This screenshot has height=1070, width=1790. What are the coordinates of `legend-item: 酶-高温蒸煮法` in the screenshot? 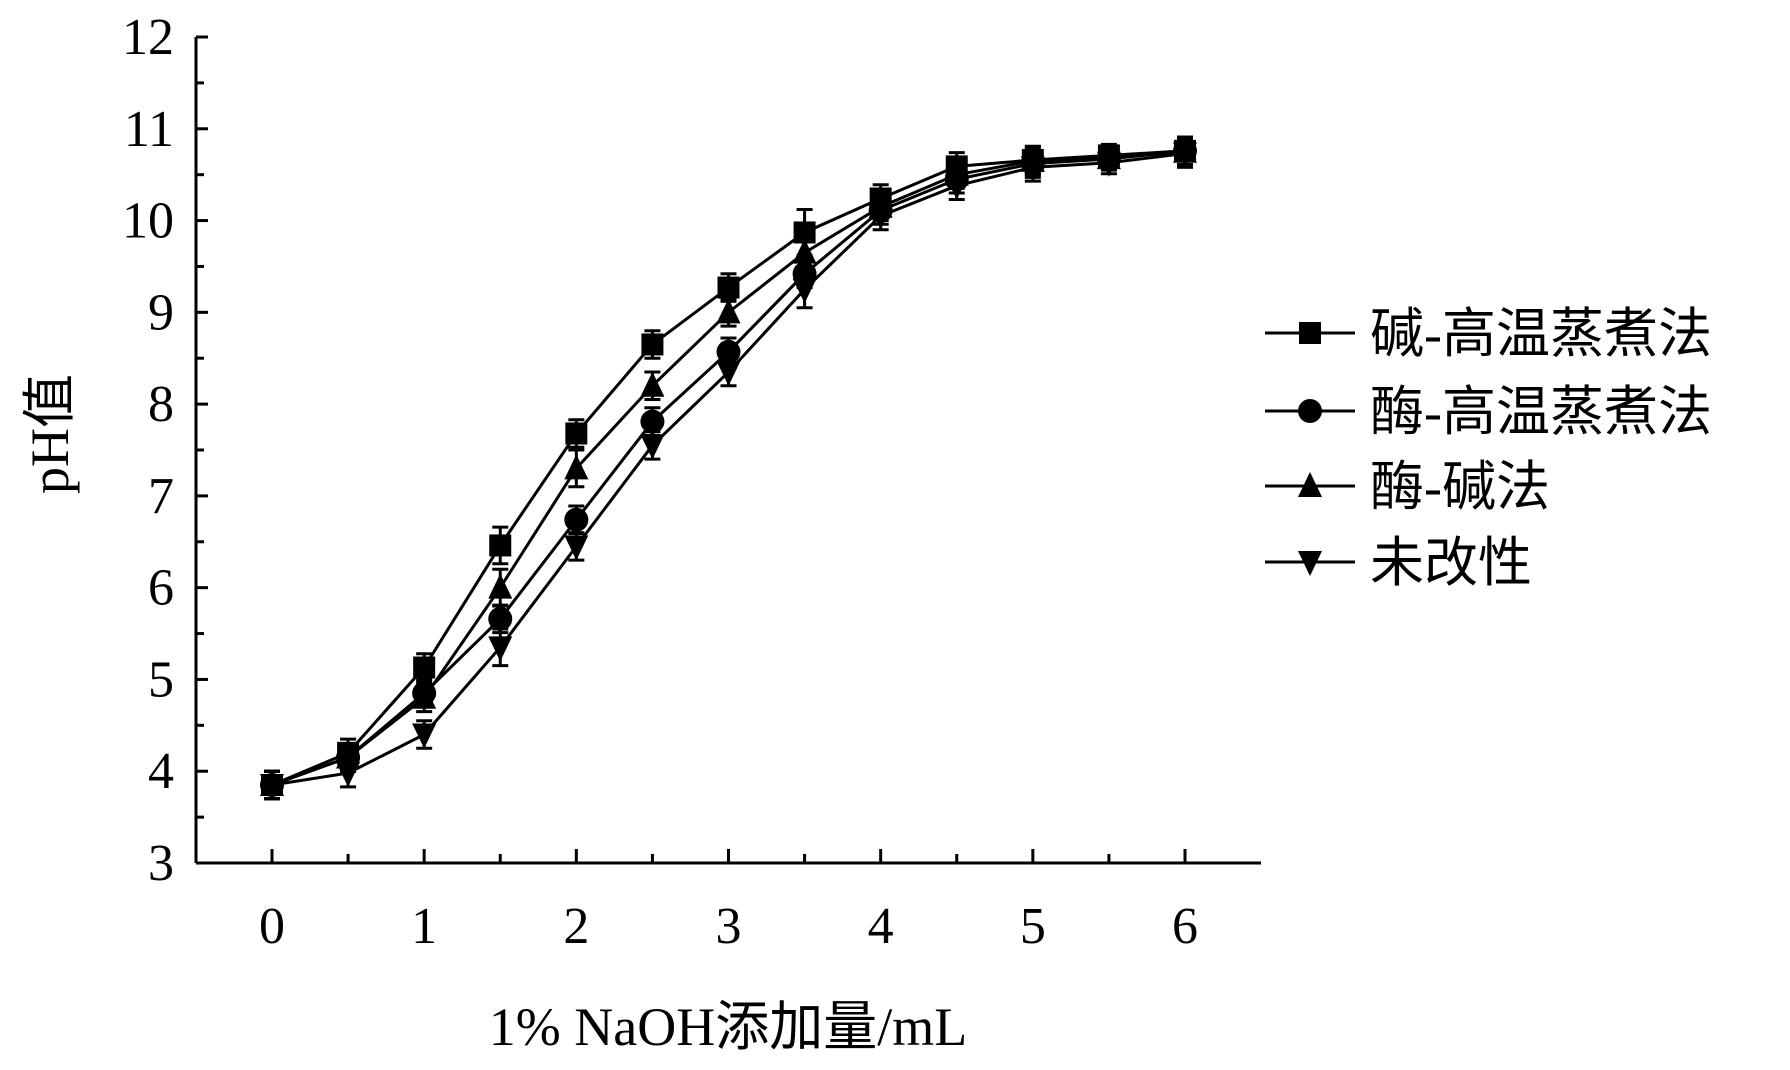 It's located at (1488, 412).